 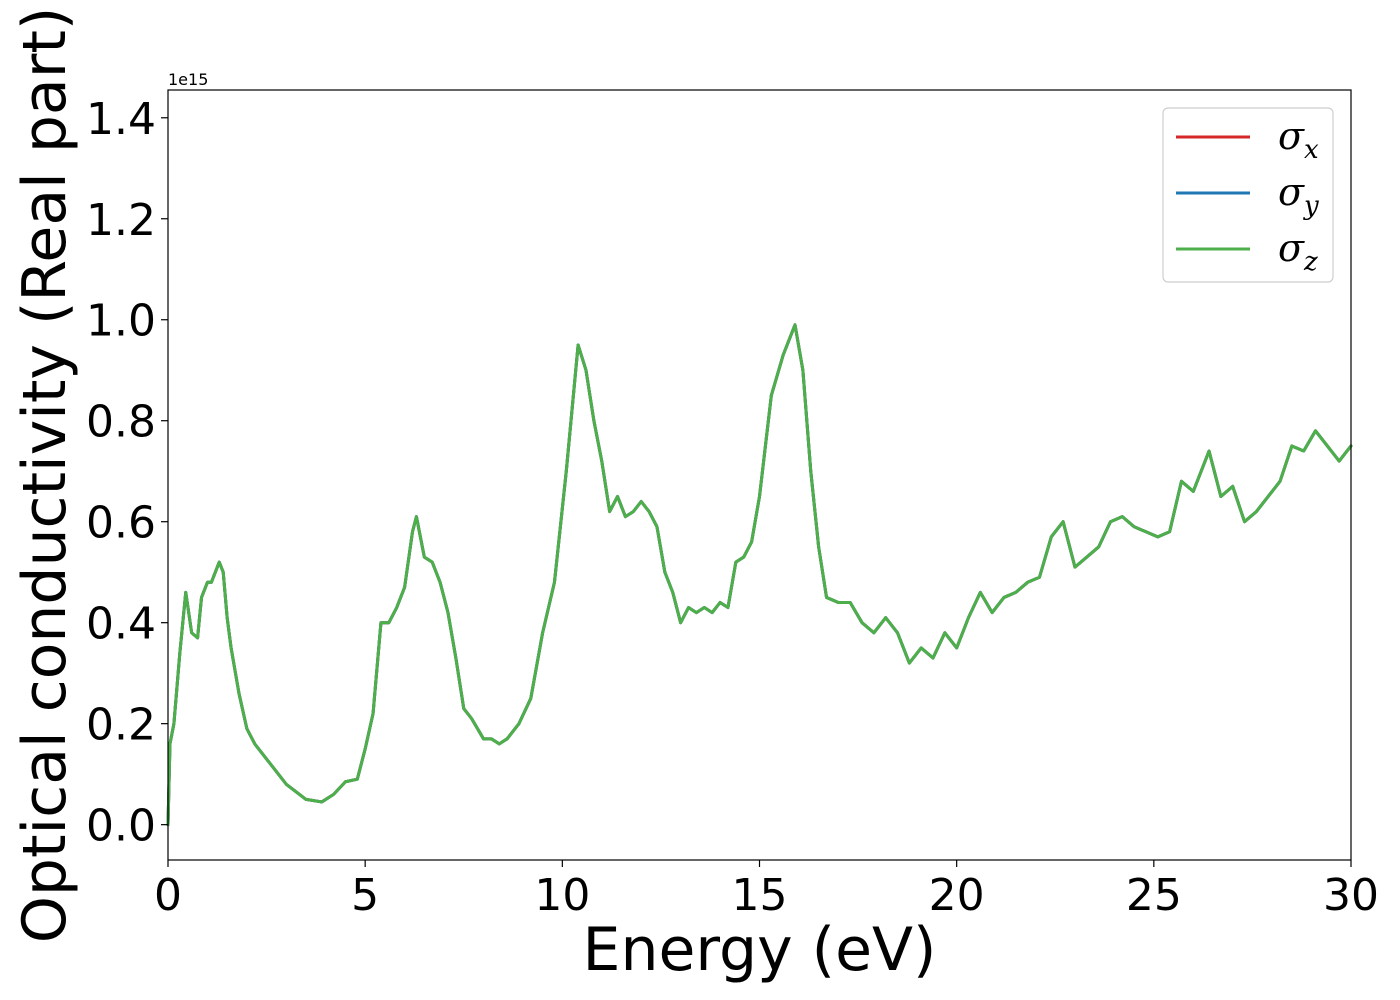 I want to click on y-axis-title: Optical conductivity (Real part), so click(x=45, y=475).